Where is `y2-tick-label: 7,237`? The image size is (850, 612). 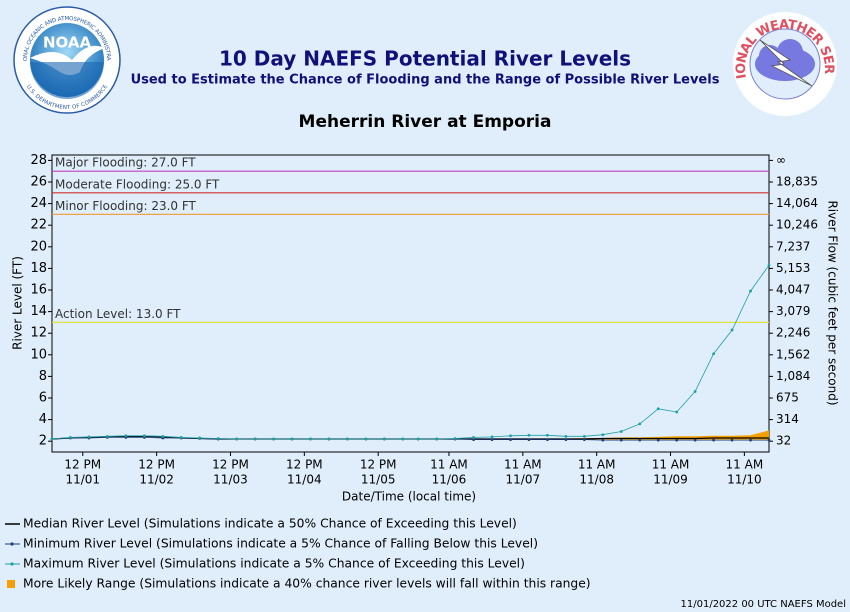
y2-tick-label: 7,237 is located at coordinates (793, 246).